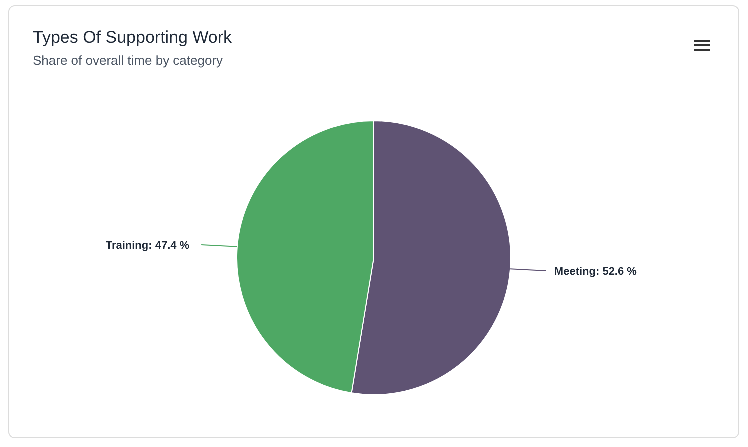 Image resolution: width=748 pixels, height=447 pixels. I want to click on chart-title: Types Of Supporting Work, so click(133, 37).